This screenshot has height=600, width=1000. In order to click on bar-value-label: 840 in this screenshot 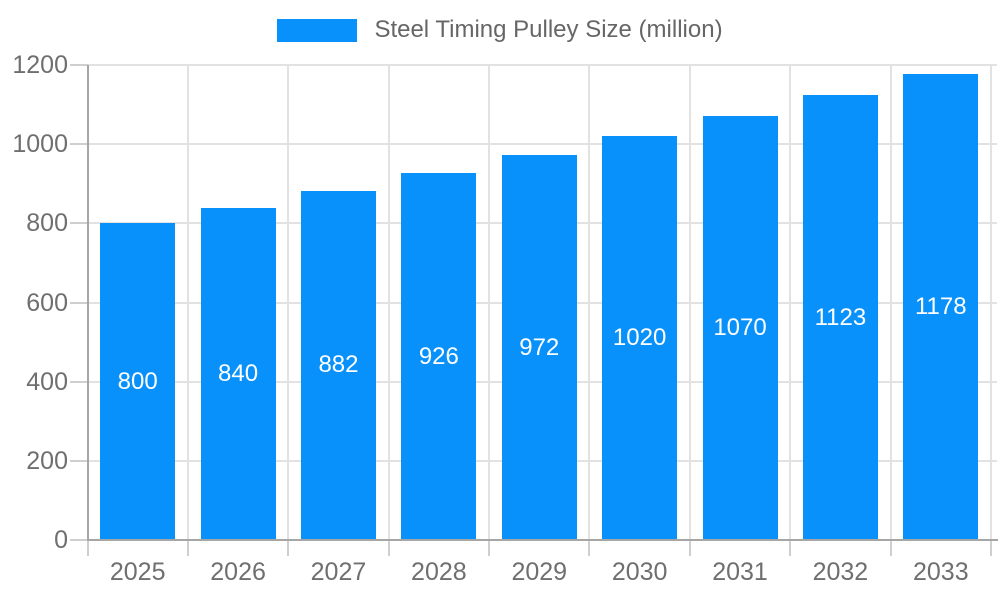, I will do `click(238, 373)`.